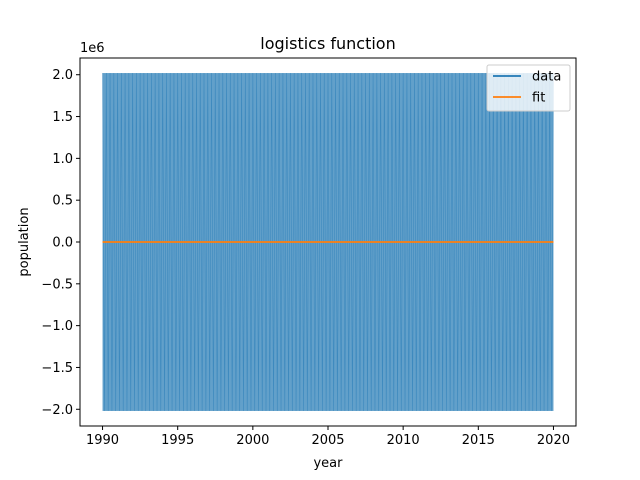 This screenshot has height=480, width=640. Describe the element at coordinates (62, 75) in the screenshot. I see `y-tick-label: 2.0` at that location.